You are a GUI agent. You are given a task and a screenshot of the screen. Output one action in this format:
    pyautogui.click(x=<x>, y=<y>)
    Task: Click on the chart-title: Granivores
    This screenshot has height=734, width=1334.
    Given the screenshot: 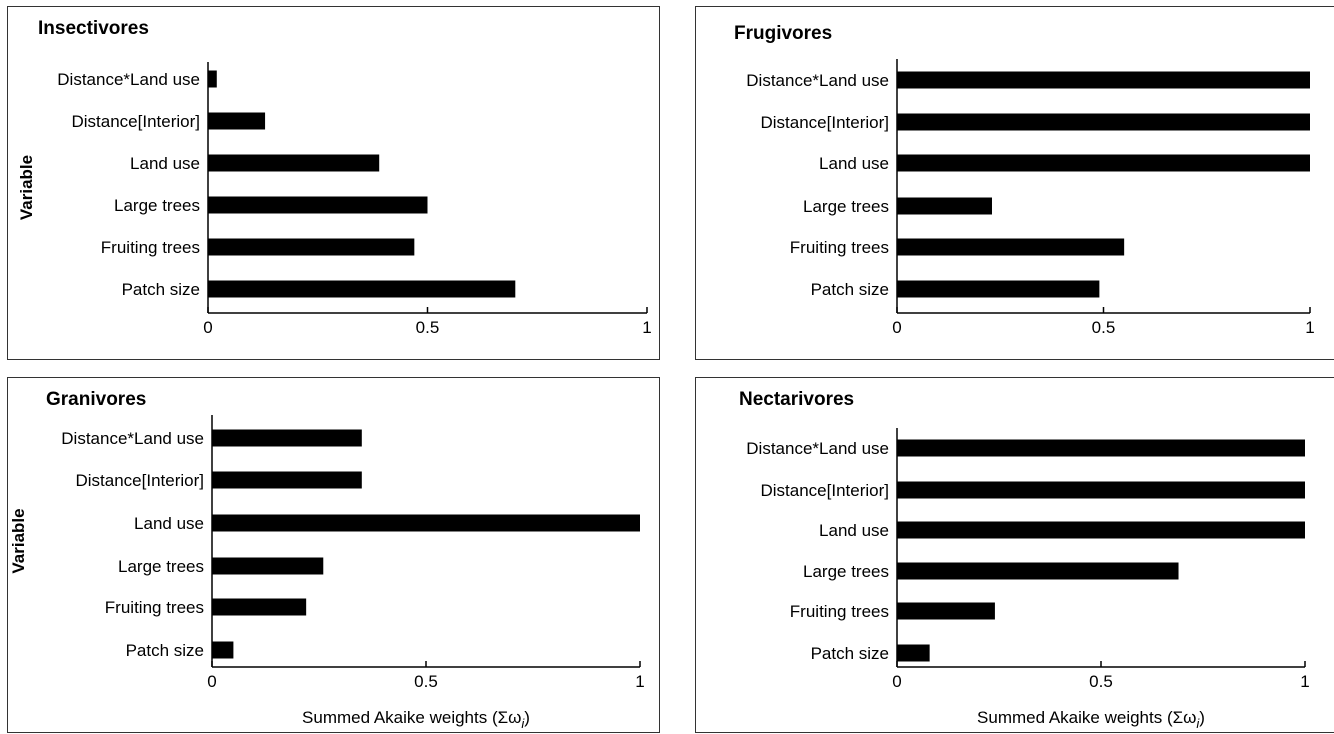 What is the action you would take?
    pyautogui.click(x=96, y=399)
    